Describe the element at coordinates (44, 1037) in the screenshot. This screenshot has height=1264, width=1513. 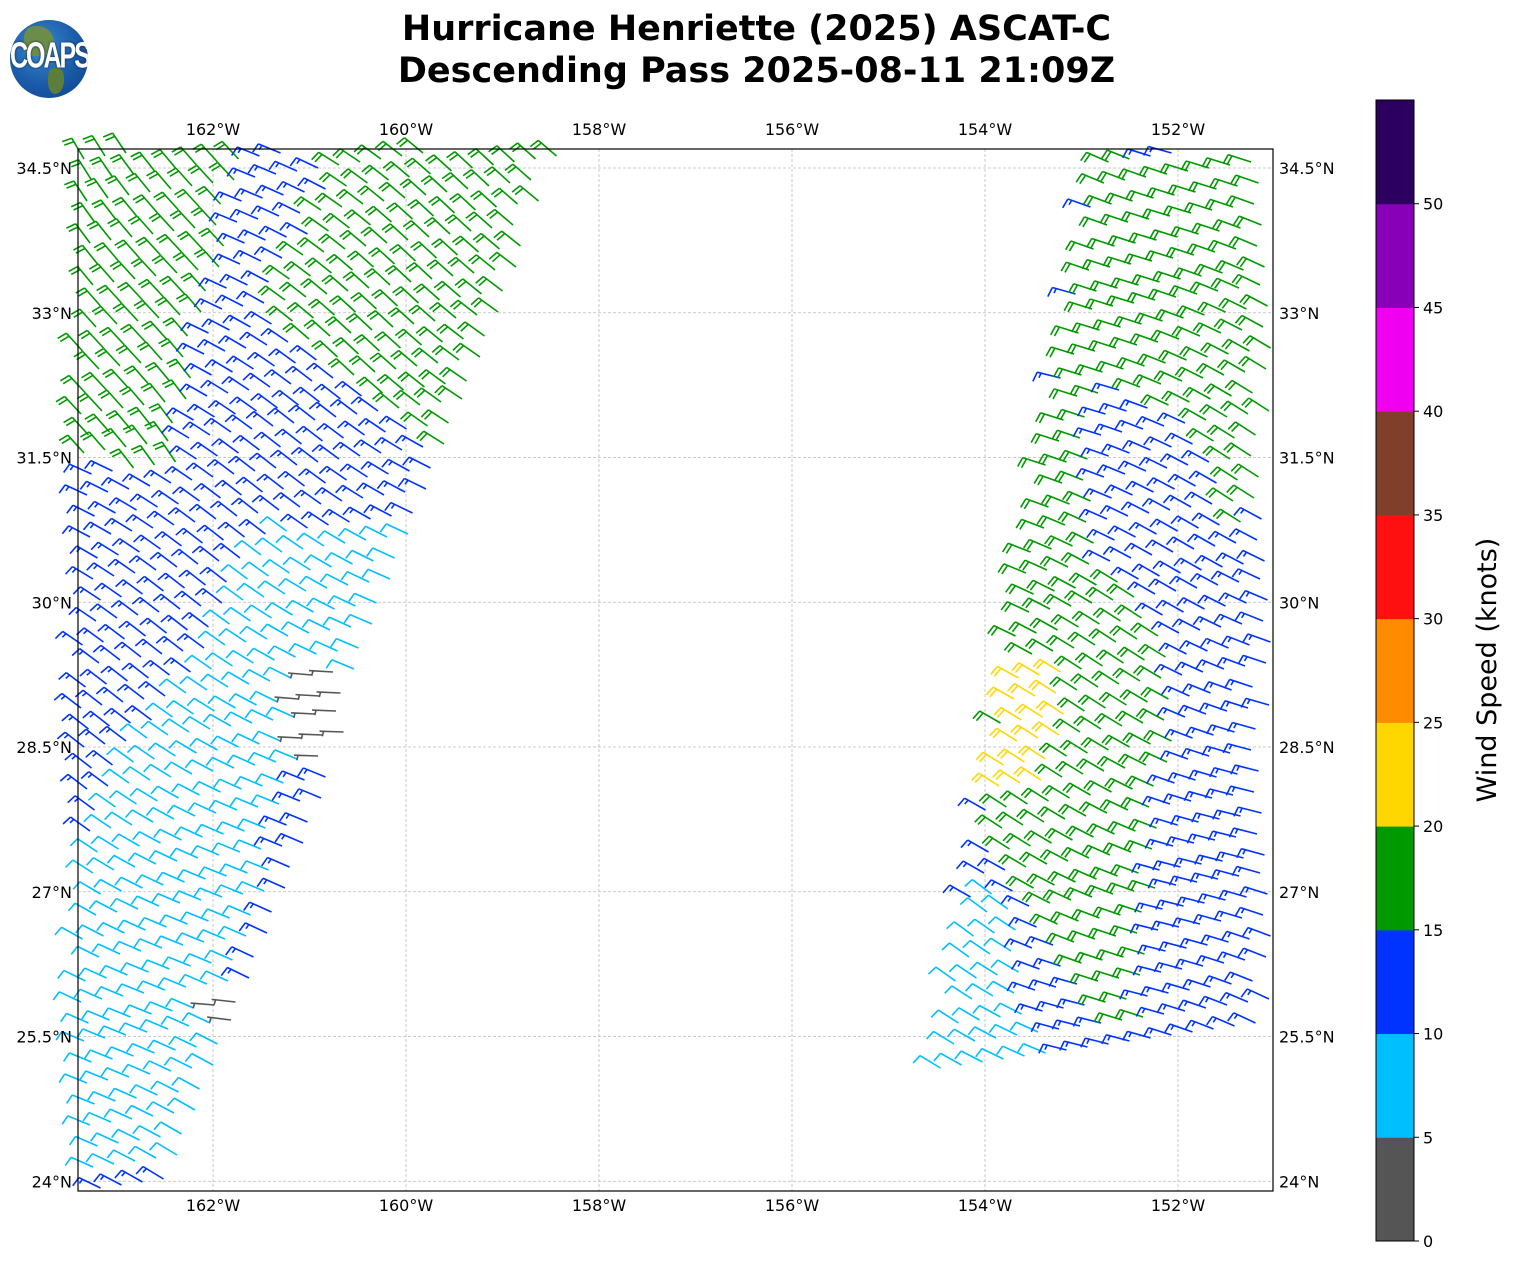
I see `lat-tick-label-left: 25.5°N` at that location.